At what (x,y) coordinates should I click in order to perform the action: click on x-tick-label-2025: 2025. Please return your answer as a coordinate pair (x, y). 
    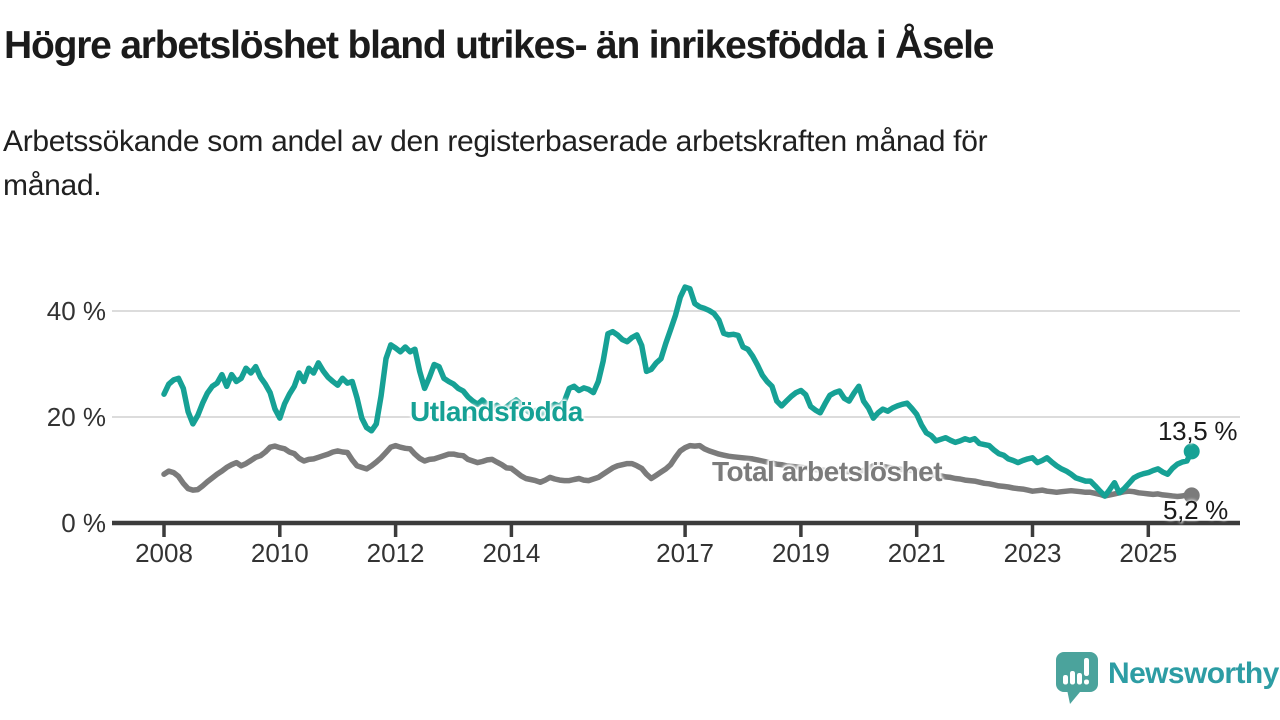
    Looking at the image, I should click on (1148, 553).